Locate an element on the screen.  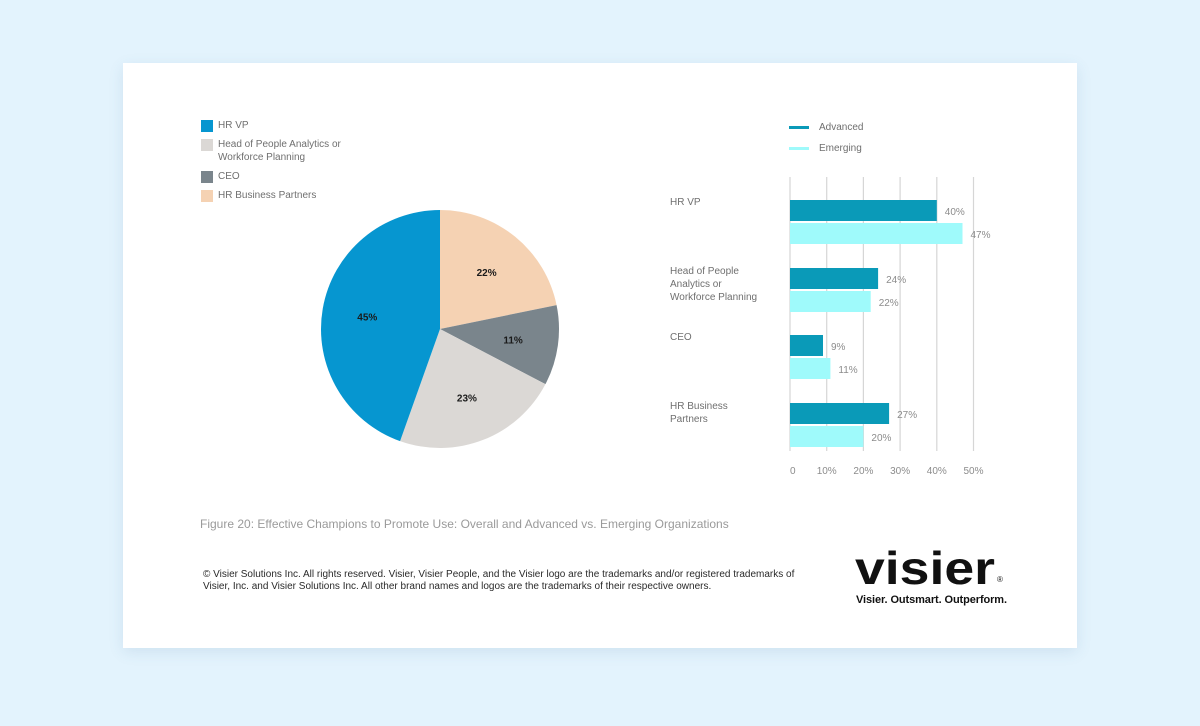
bar-value-label: 40% is located at coordinates (955, 212).